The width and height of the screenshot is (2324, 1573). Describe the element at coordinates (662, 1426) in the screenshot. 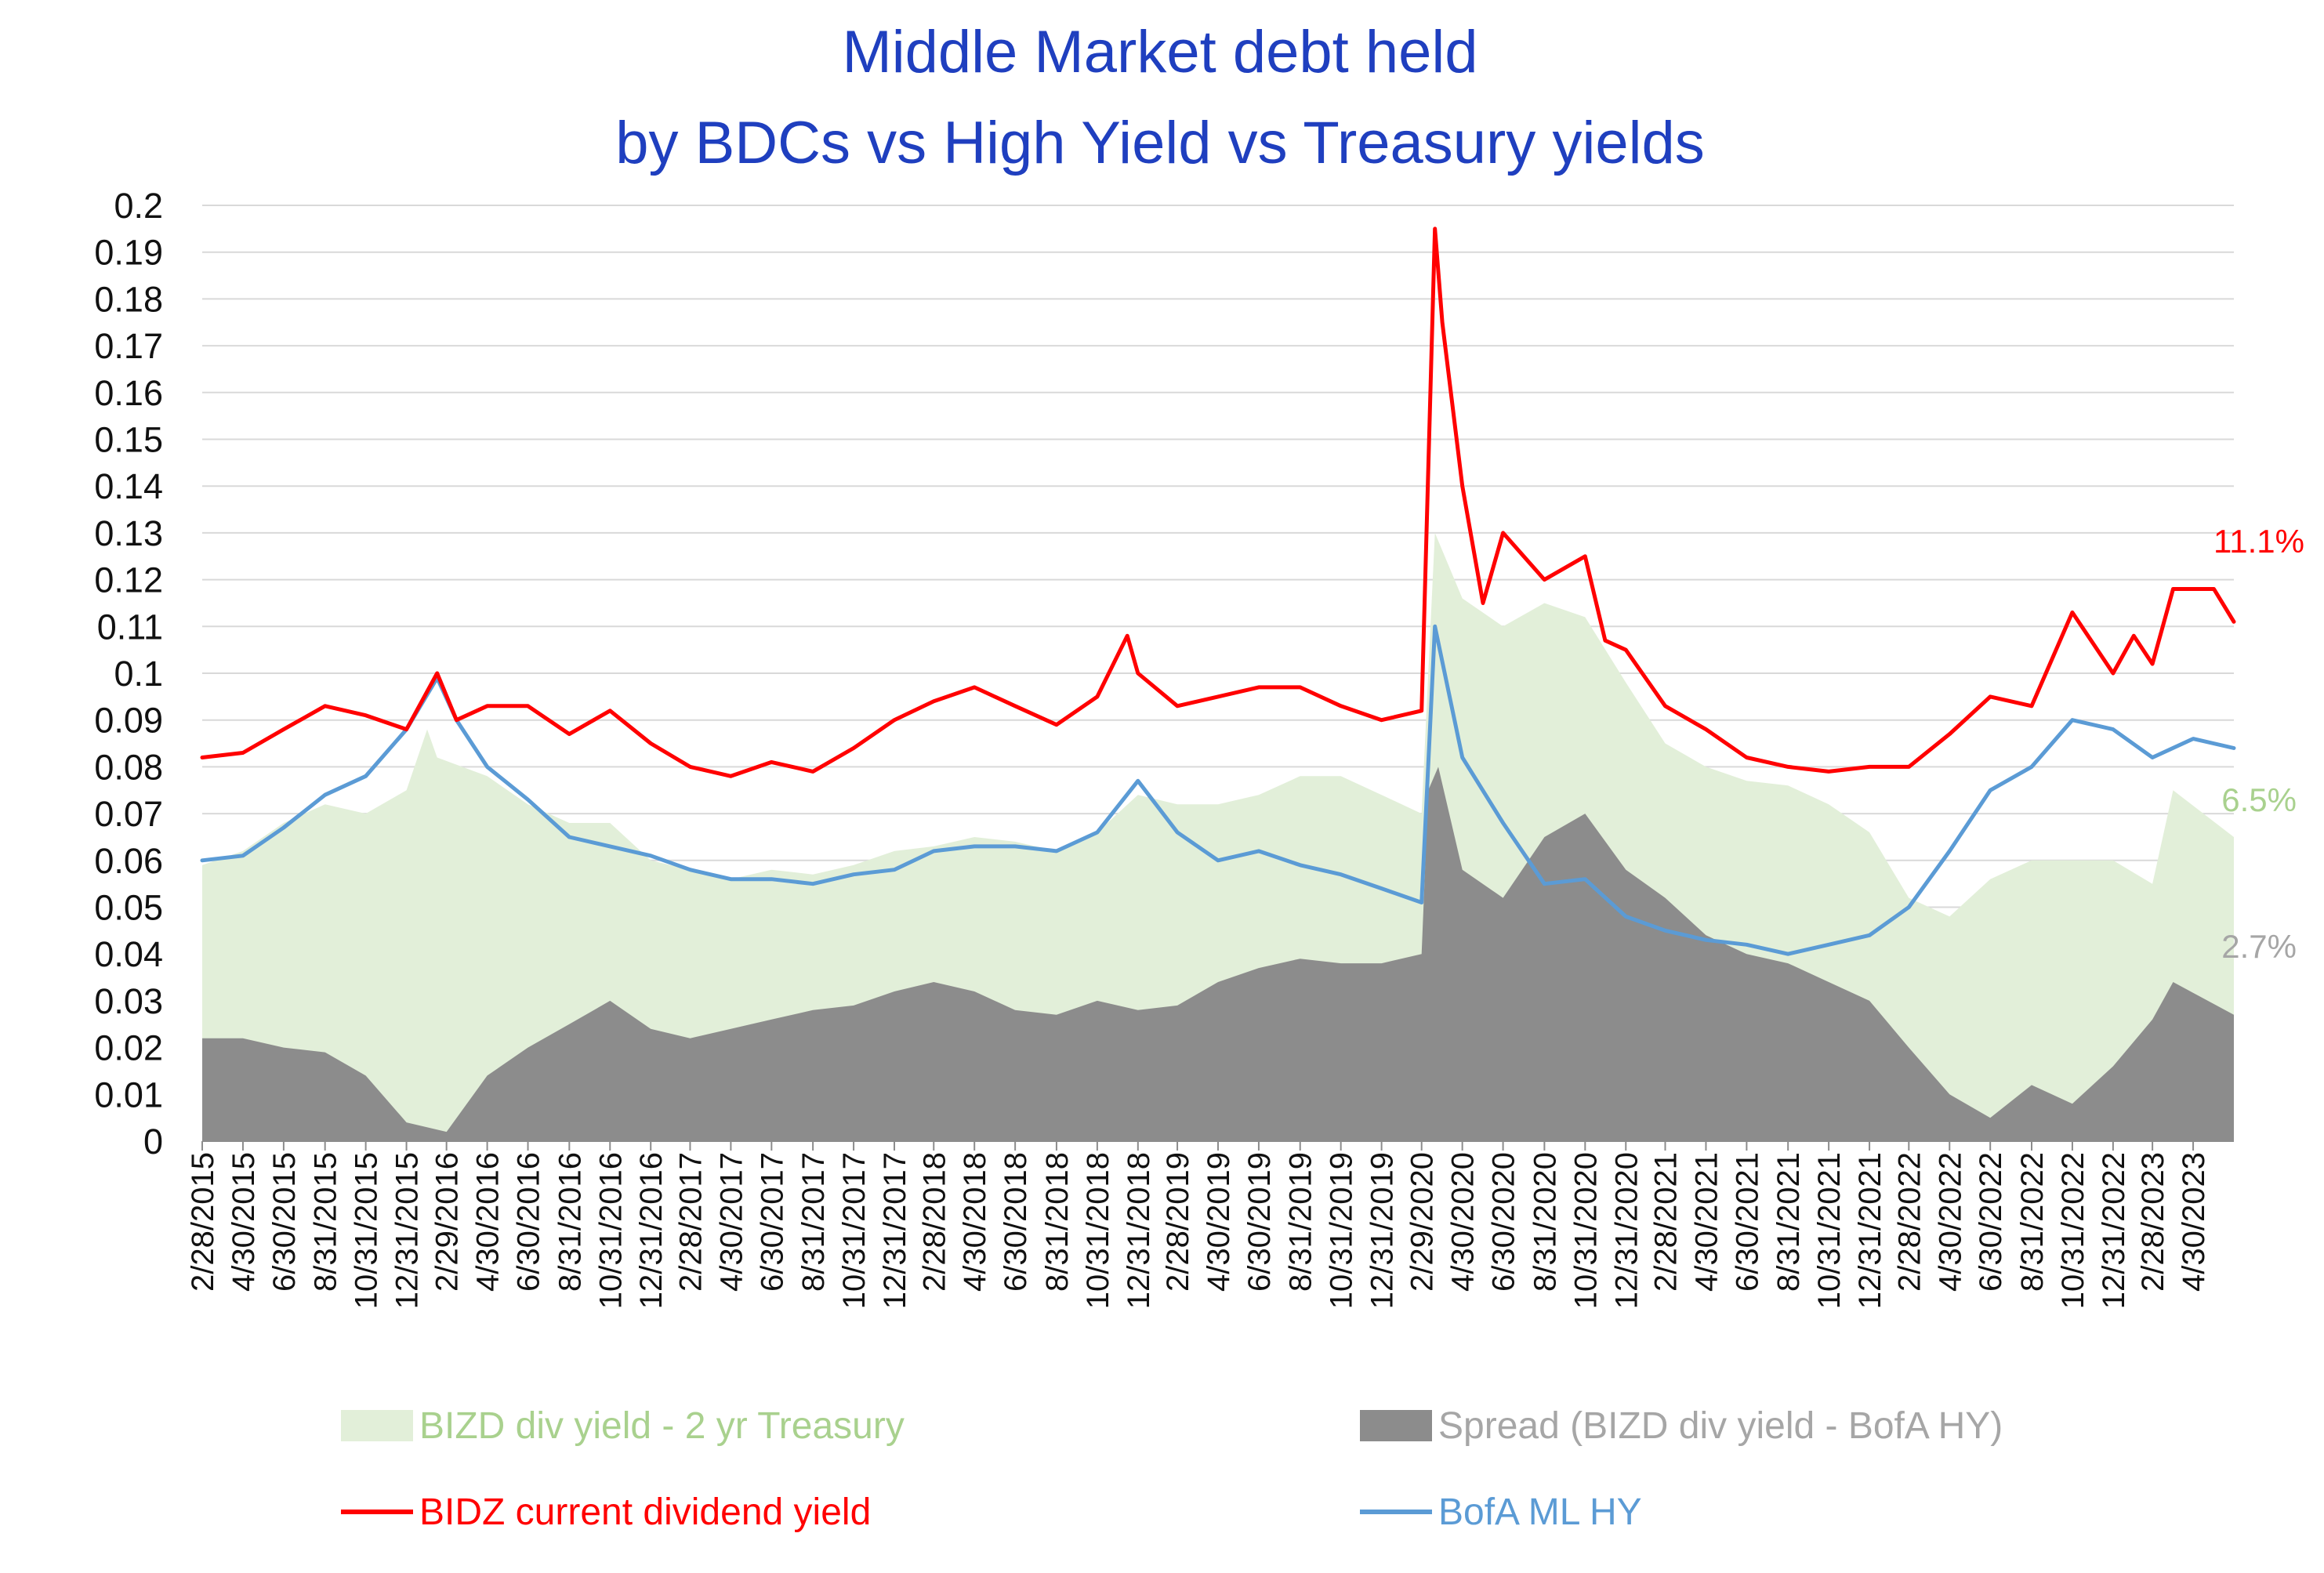

I see `legend-label: BIZD div yield - 2 yr Treasury` at that location.